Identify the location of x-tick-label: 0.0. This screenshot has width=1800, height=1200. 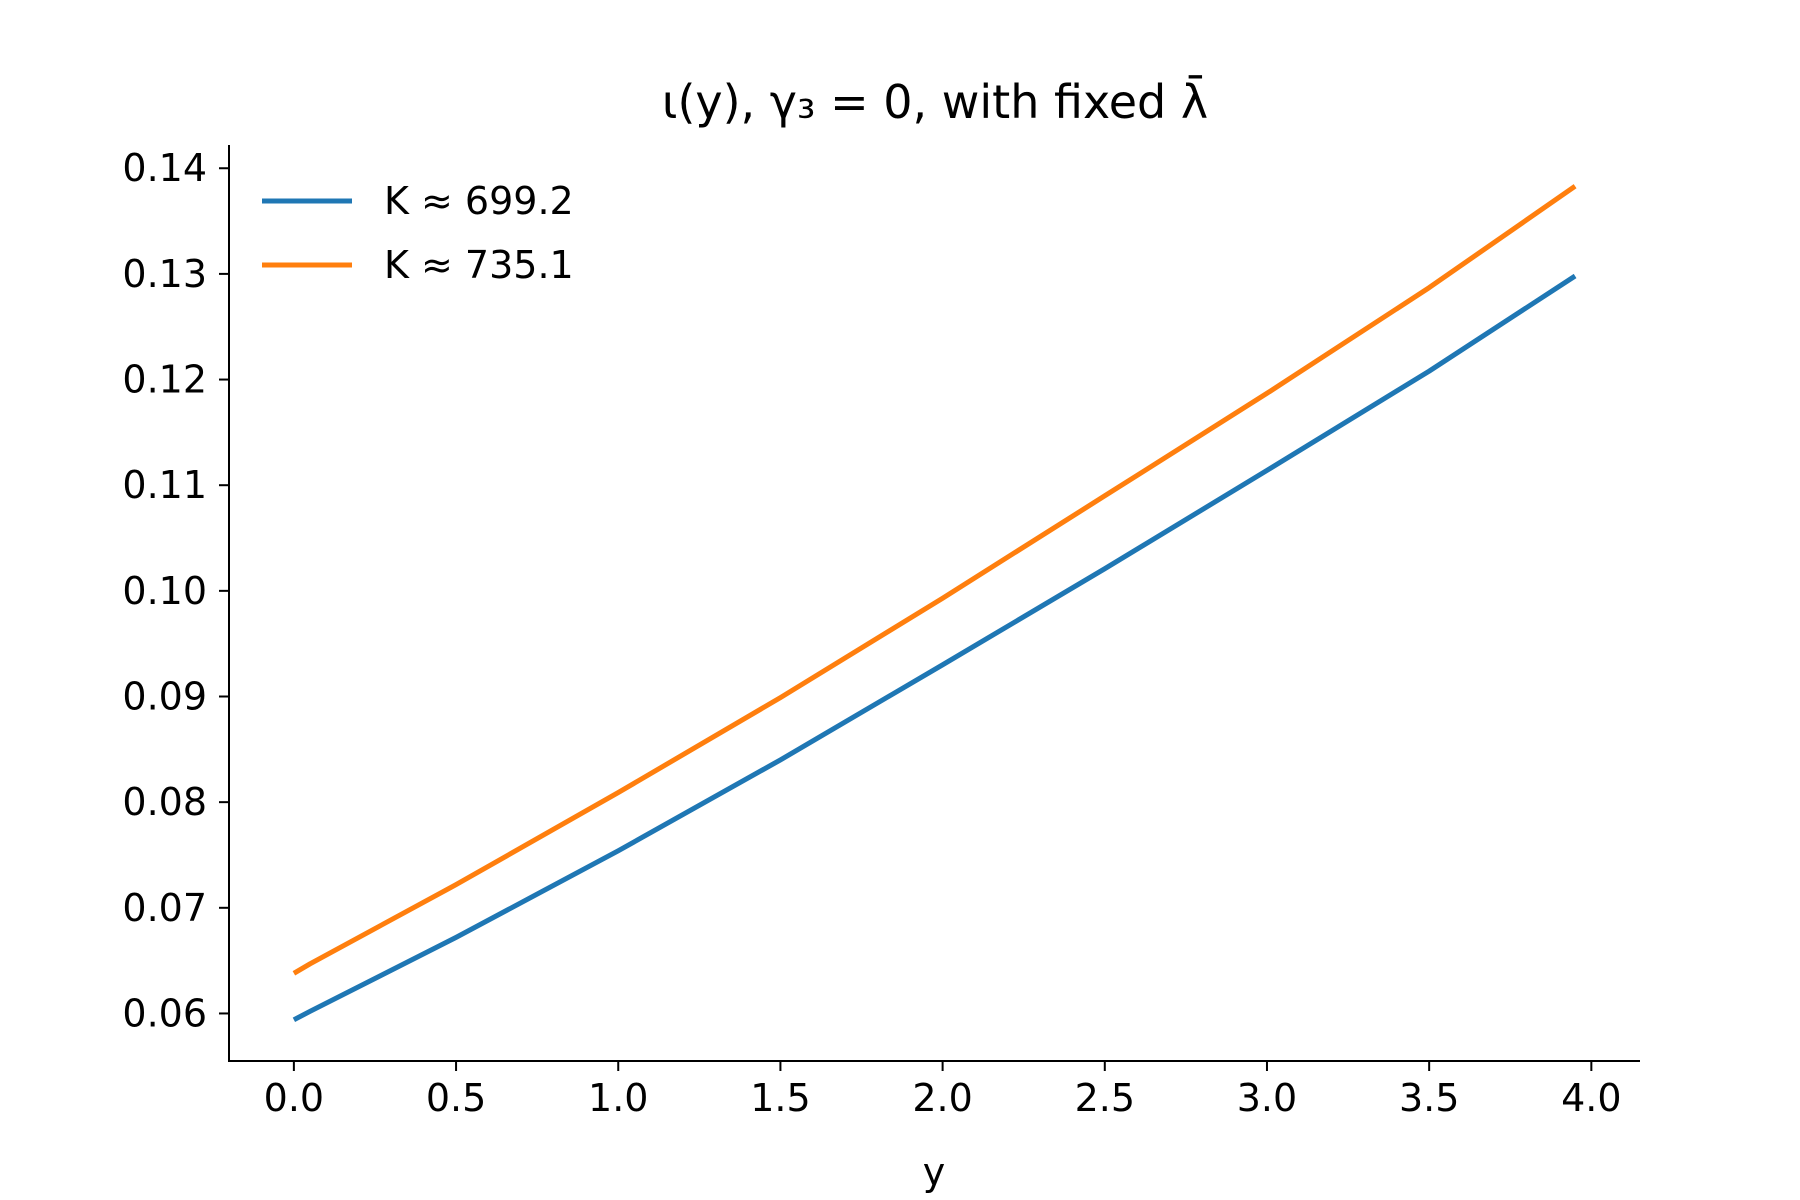
(294, 1098).